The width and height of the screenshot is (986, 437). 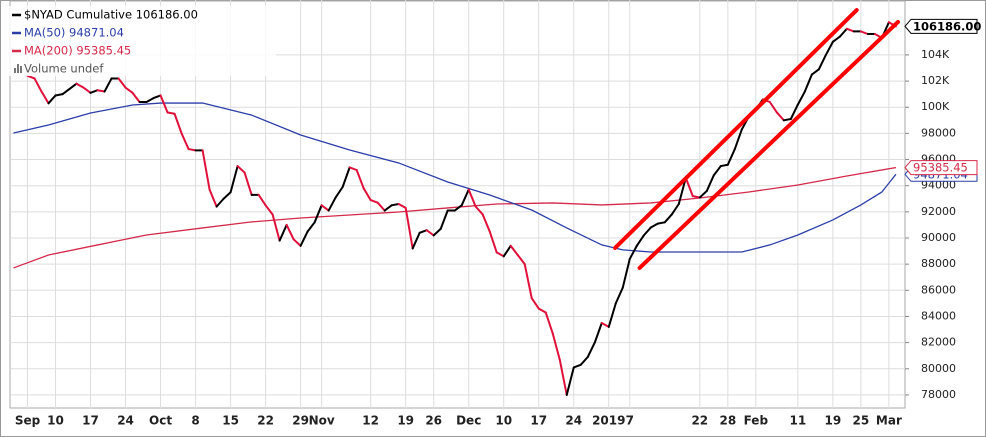 What do you see at coordinates (938, 132) in the screenshot?
I see `y-tick-label: 98000` at bounding box center [938, 132].